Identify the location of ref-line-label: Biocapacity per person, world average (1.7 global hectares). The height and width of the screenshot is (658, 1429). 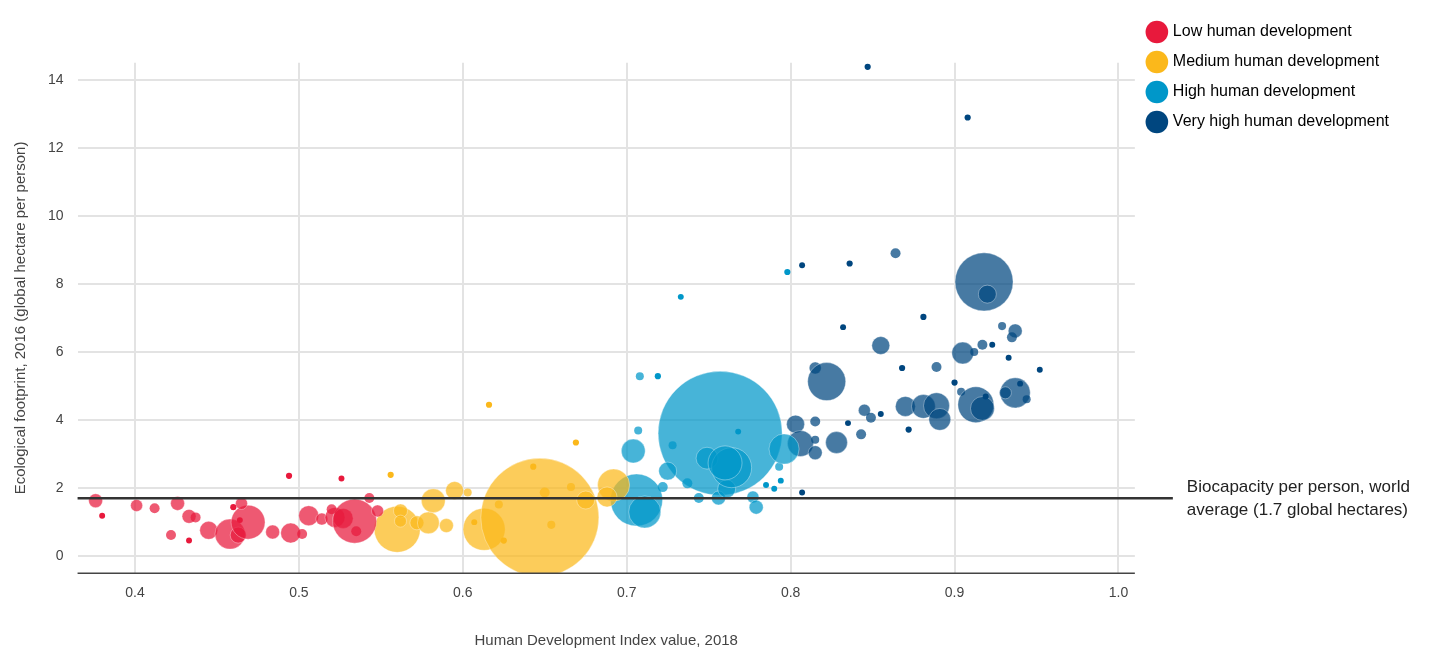
(1298, 497).